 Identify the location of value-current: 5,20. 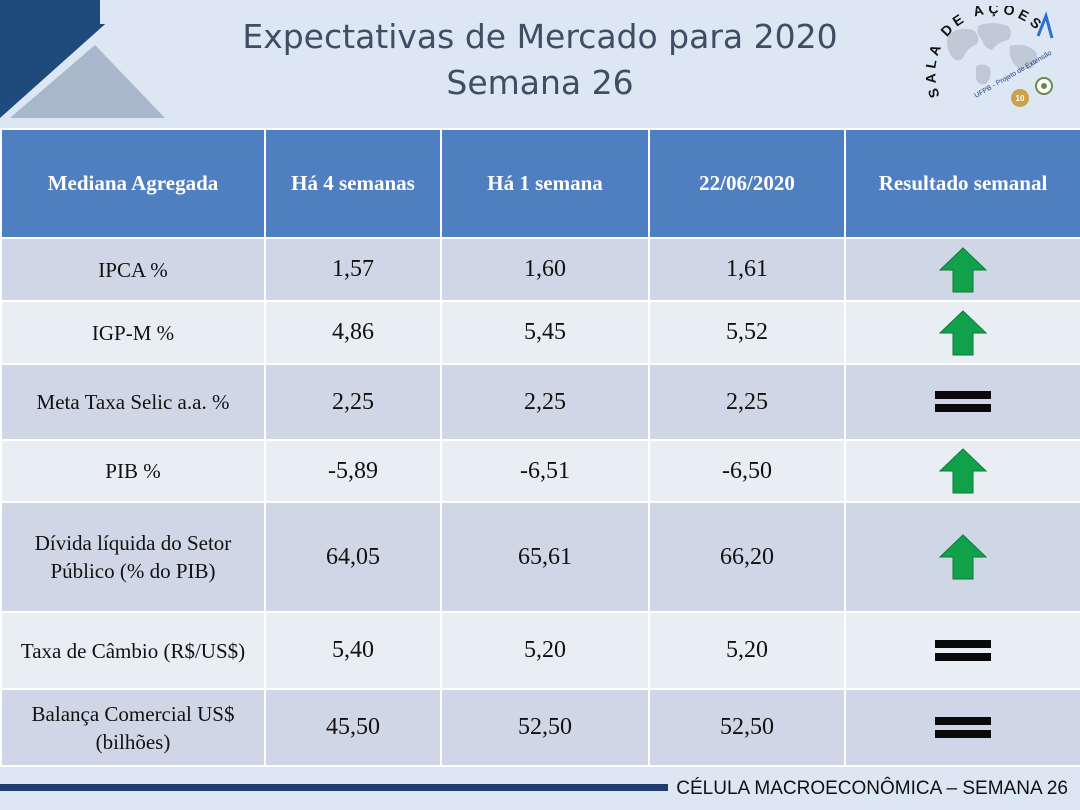
(747, 650).